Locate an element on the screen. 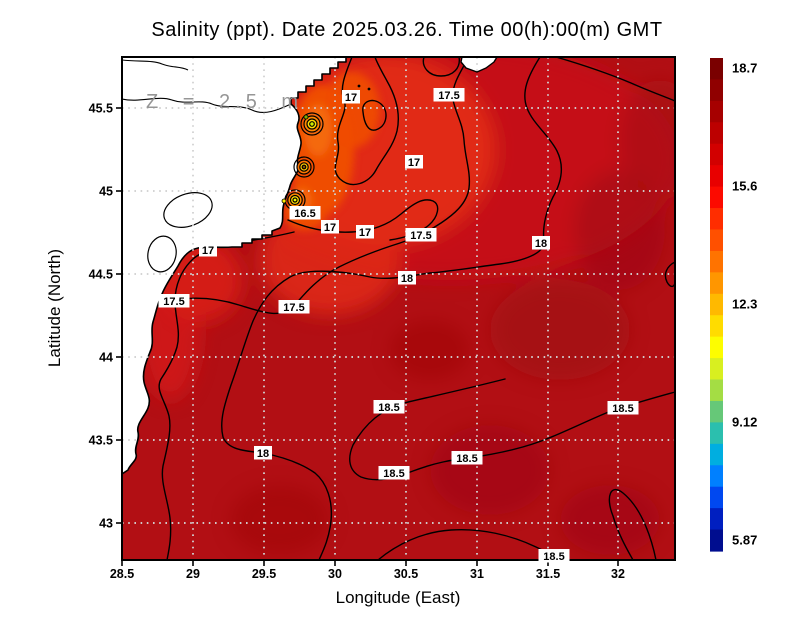  x-tick-label: 31 is located at coordinates (477, 574).